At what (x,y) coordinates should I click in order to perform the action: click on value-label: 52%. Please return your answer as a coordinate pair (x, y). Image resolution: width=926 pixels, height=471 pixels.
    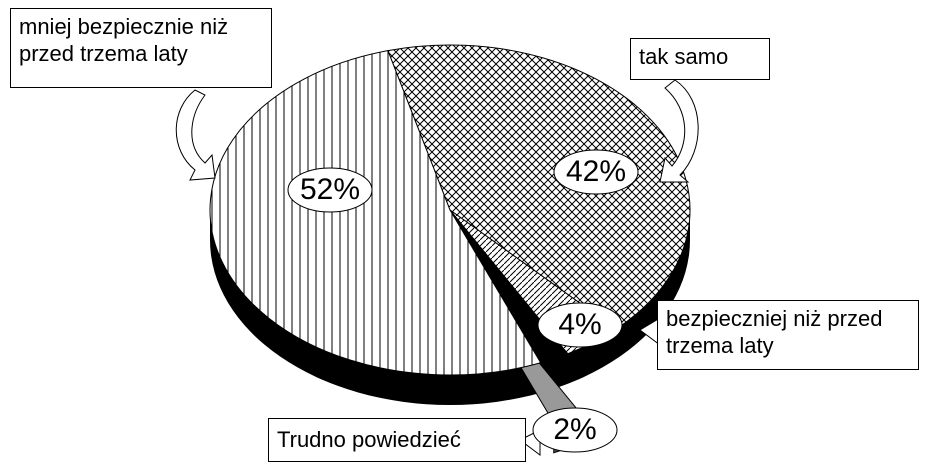
    Looking at the image, I should click on (330, 189).